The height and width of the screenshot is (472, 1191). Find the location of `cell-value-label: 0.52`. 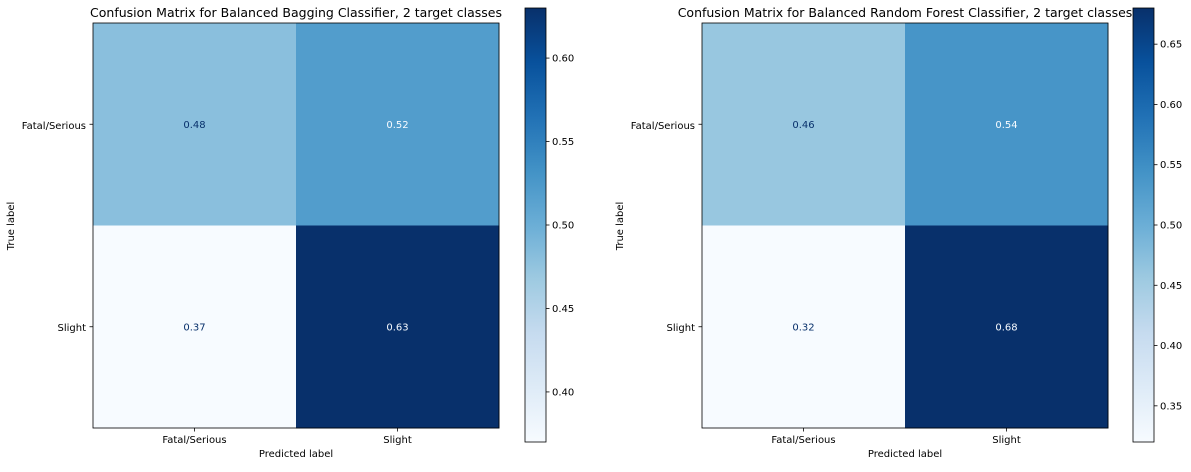

cell-value-label: 0.52 is located at coordinates (397, 125).